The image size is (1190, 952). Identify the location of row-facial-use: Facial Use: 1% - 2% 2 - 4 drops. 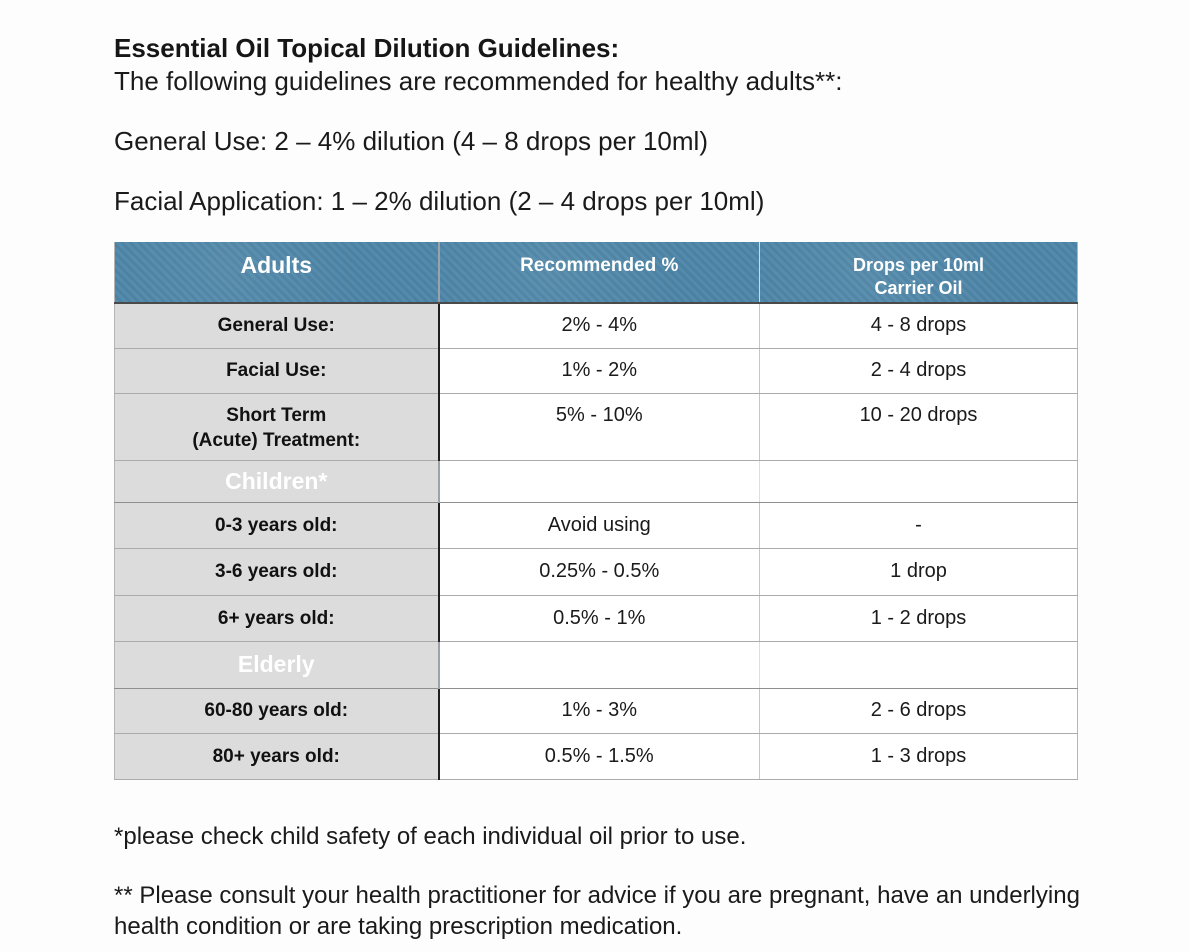
(596, 371).